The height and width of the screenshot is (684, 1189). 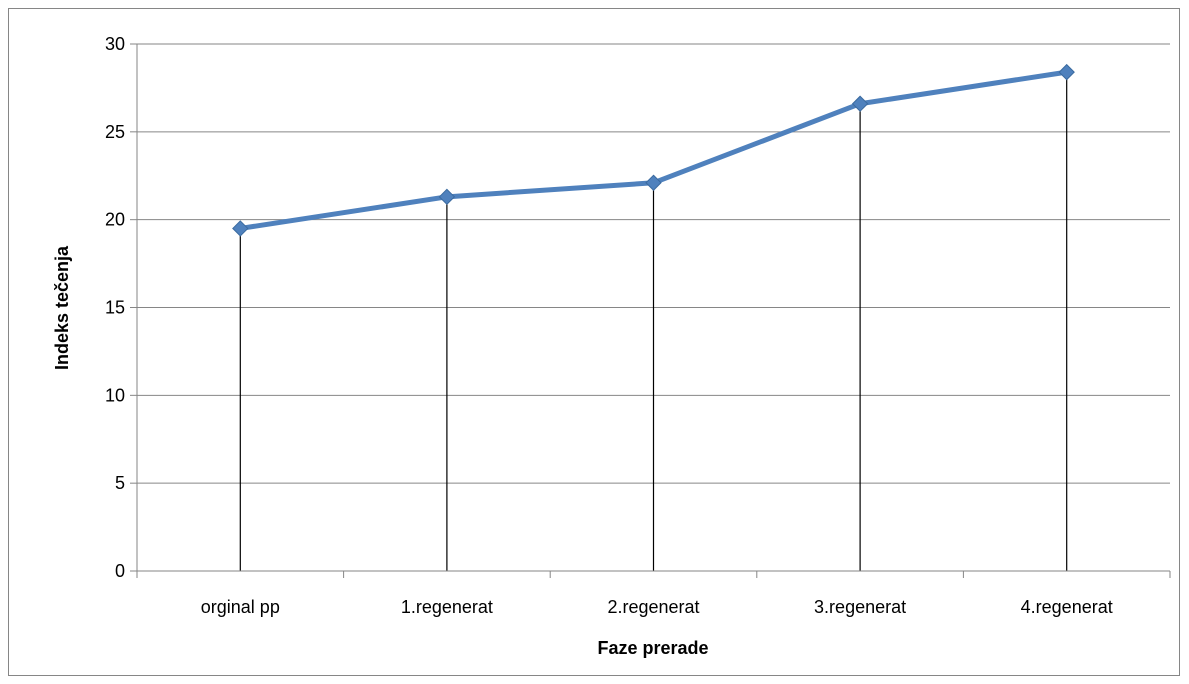 What do you see at coordinates (447, 607) in the screenshot?
I see `x-tick-label: 1.regenerat` at bounding box center [447, 607].